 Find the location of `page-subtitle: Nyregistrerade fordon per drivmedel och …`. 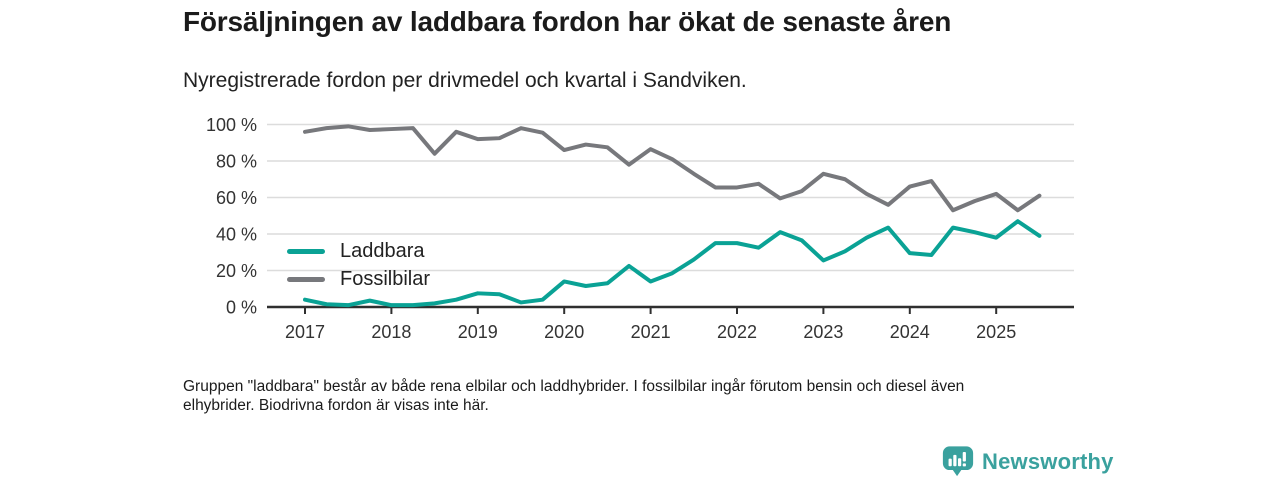

page-subtitle: Nyregistrerade fordon per drivmedel och … is located at coordinates (465, 80).